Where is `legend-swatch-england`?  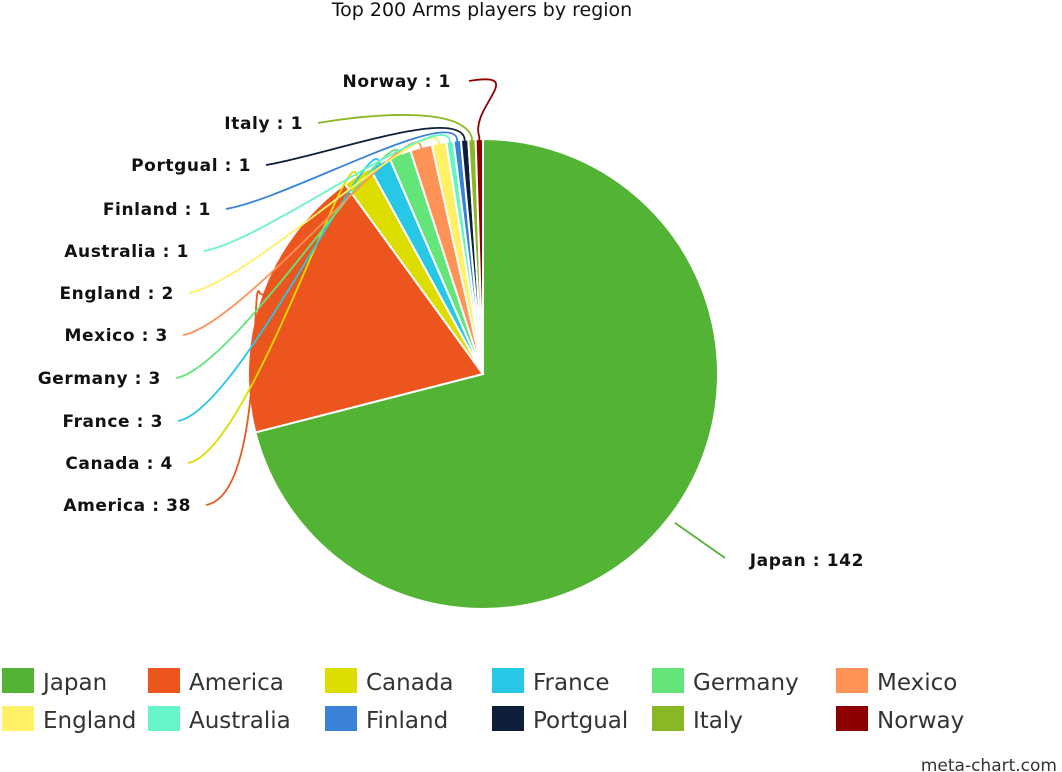
legend-swatch-england is located at coordinates (18, 718).